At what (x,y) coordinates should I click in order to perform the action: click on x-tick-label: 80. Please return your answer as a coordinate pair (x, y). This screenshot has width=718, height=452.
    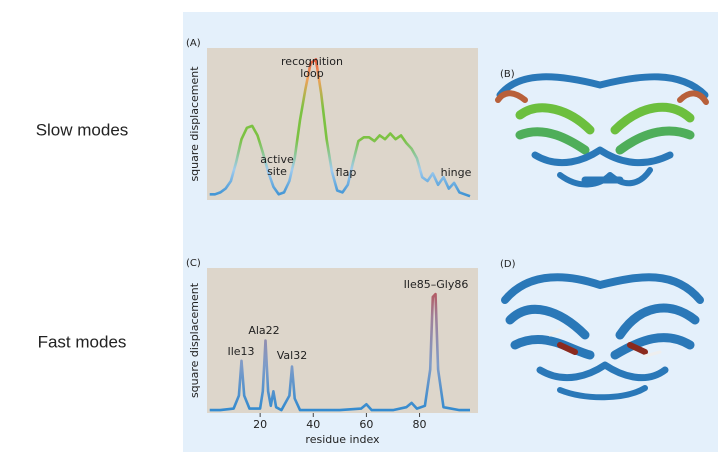
    Looking at the image, I should click on (420, 424).